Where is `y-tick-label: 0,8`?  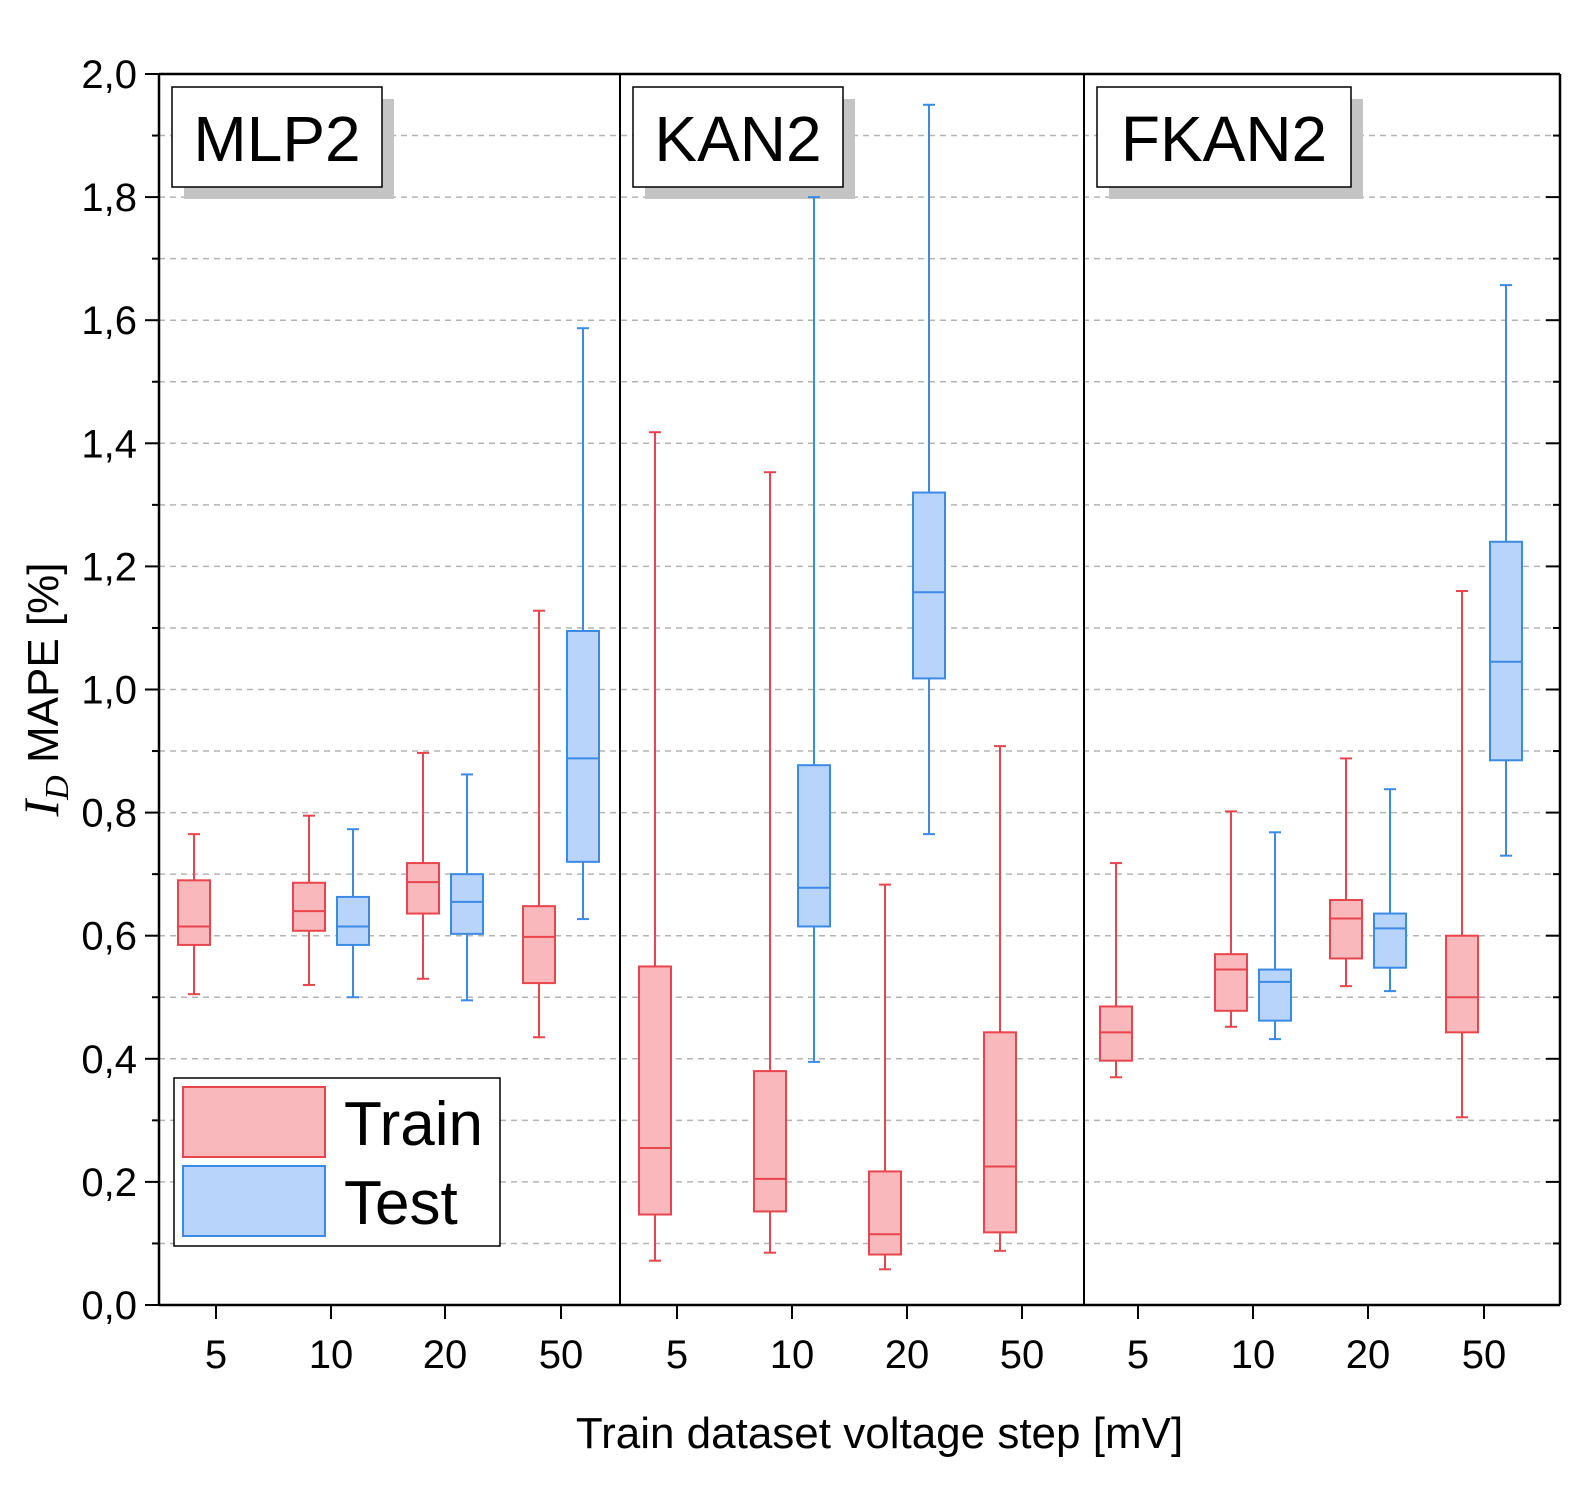
y-tick-label: 0,8 is located at coordinates (109, 814).